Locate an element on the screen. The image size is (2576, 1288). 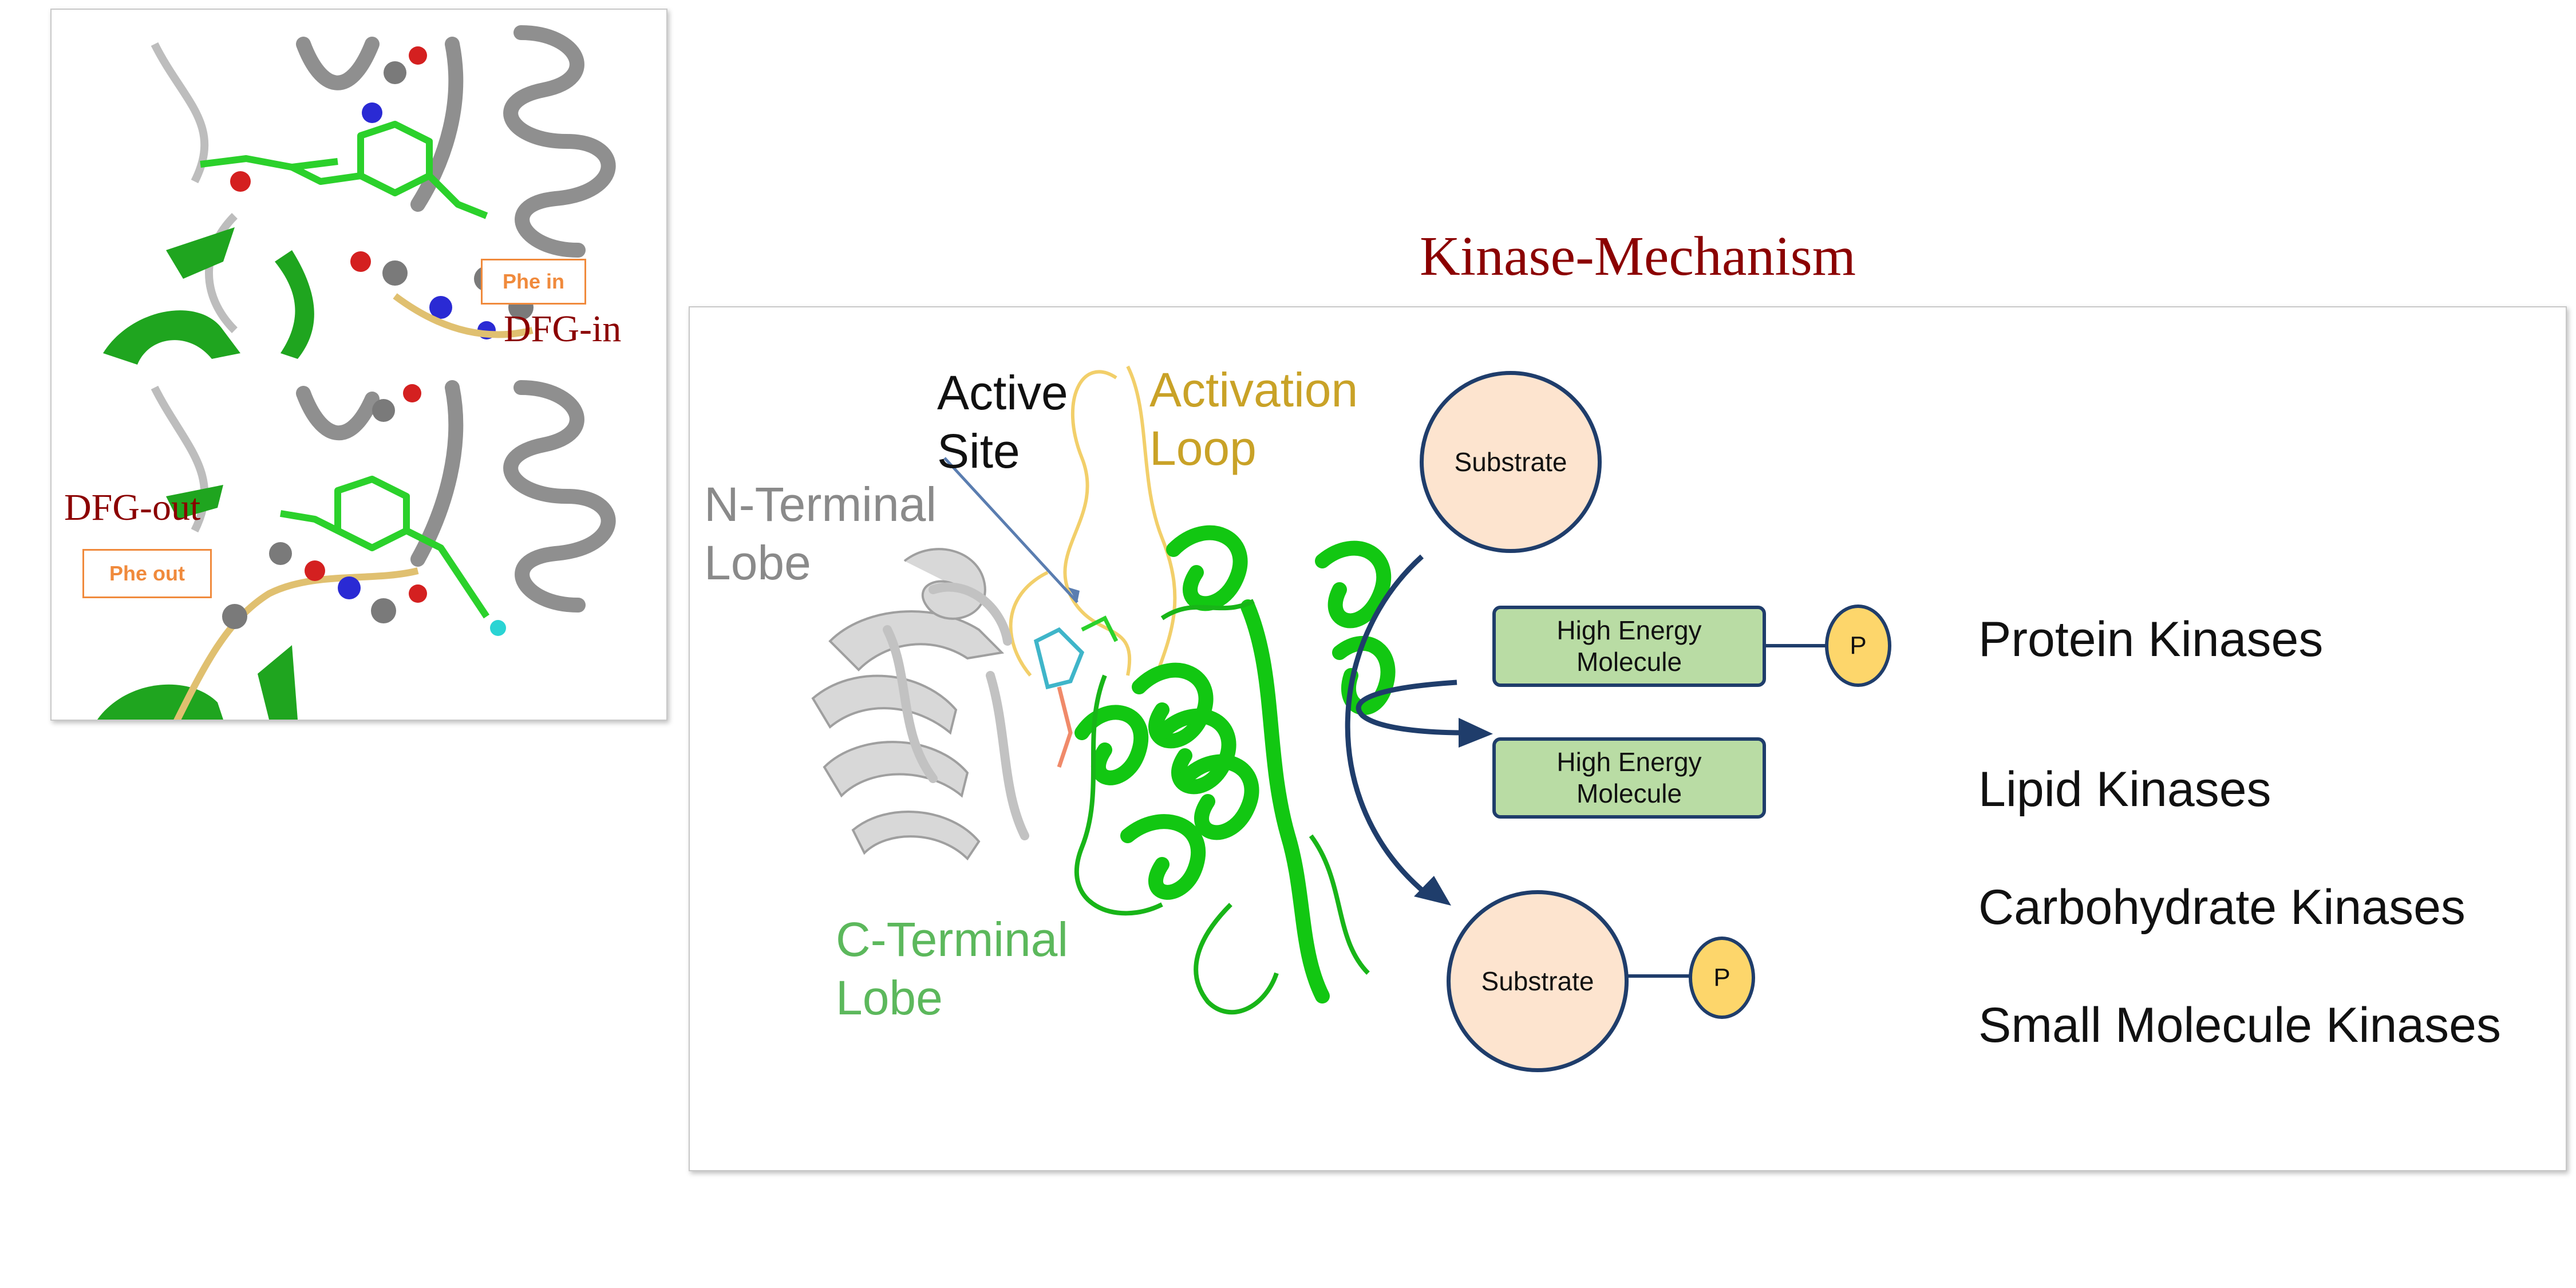
page-title: Kinase-Mechanism is located at coordinates (1638, 256).